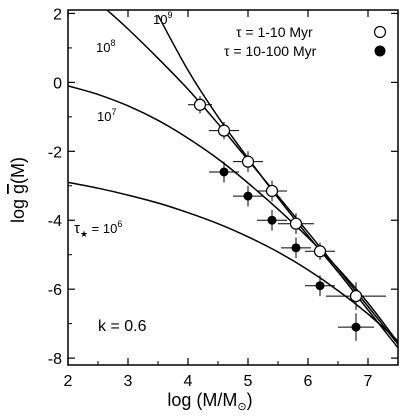 The width and height of the screenshot is (400, 418). I want to click on legend: τ = 1-10 Myr τ = 10-100 Myr, so click(305, 41).